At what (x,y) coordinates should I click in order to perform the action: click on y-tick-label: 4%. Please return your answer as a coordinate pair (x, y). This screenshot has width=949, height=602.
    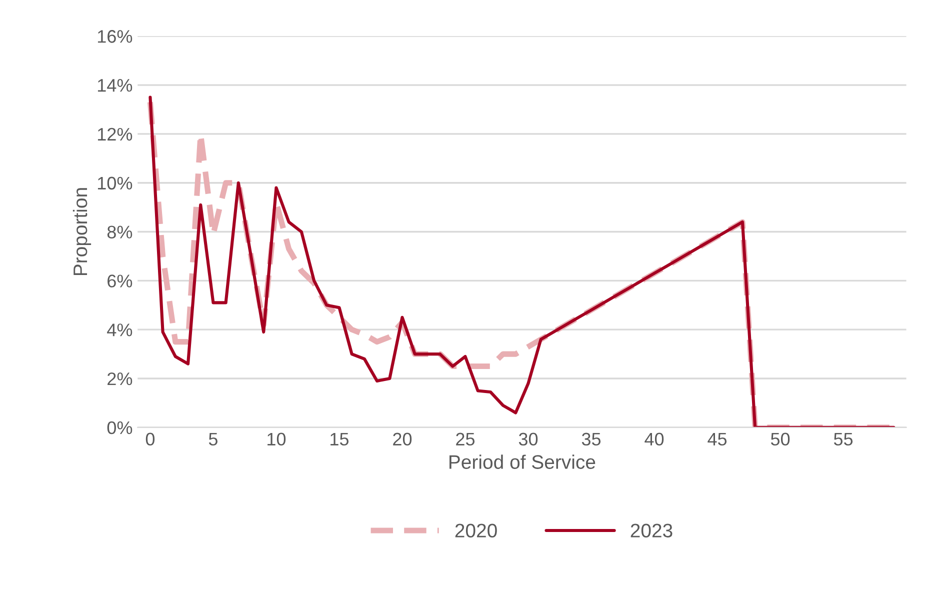
    Looking at the image, I should click on (119, 330).